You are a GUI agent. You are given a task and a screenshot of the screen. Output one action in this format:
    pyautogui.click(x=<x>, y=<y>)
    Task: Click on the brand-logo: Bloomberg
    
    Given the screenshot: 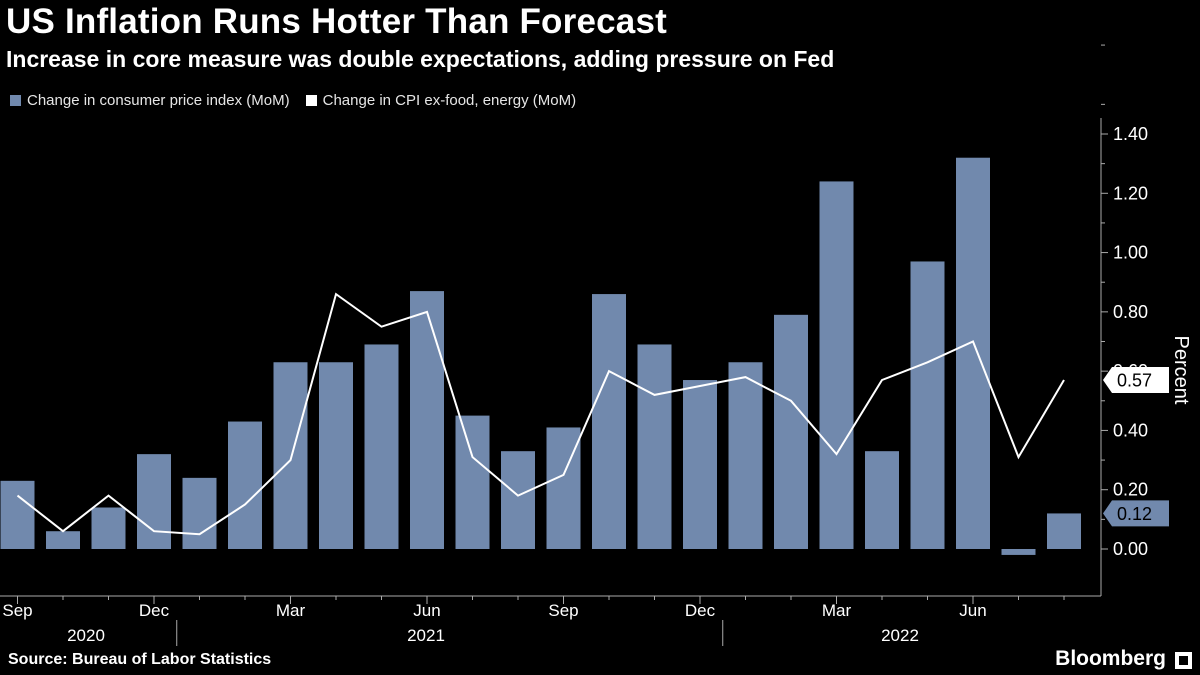 What is the action you would take?
    pyautogui.click(x=1110, y=658)
    